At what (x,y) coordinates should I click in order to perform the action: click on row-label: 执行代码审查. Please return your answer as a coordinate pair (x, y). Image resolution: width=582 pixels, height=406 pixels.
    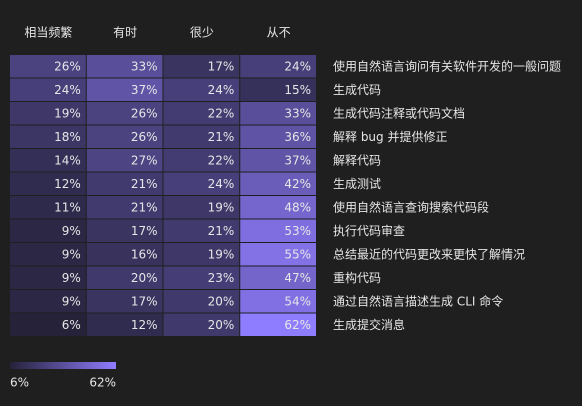
    Looking at the image, I should click on (369, 230).